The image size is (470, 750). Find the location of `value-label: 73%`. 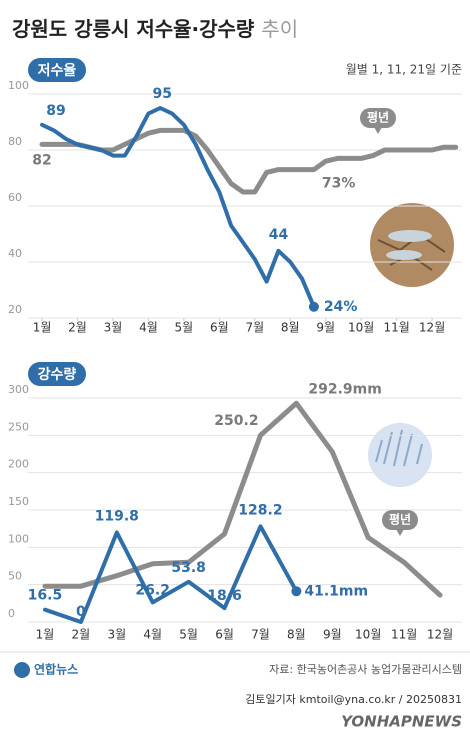

value-label: 73% is located at coordinates (339, 184).